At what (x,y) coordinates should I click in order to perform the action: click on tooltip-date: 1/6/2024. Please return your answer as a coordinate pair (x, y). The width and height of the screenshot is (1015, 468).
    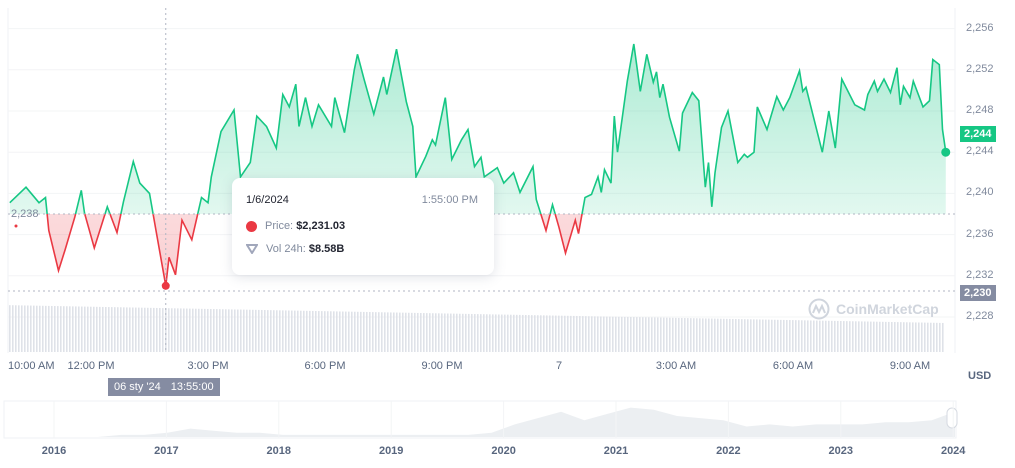
    Looking at the image, I should click on (267, 200).